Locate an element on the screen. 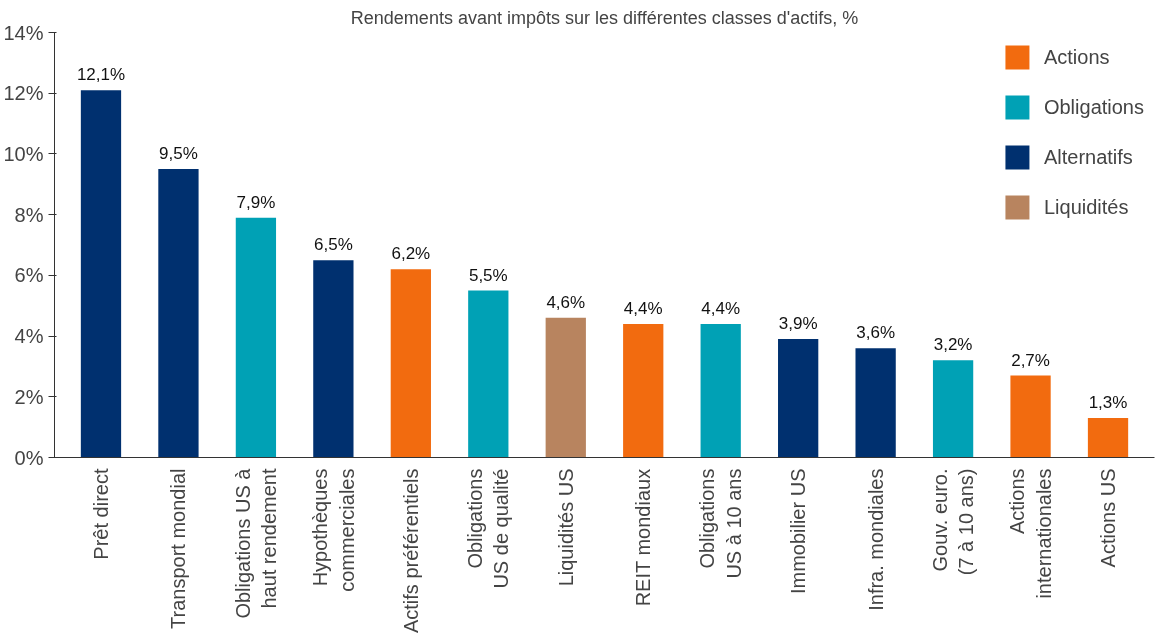  data-label: 3,9% is located at coordinates (798, 324).